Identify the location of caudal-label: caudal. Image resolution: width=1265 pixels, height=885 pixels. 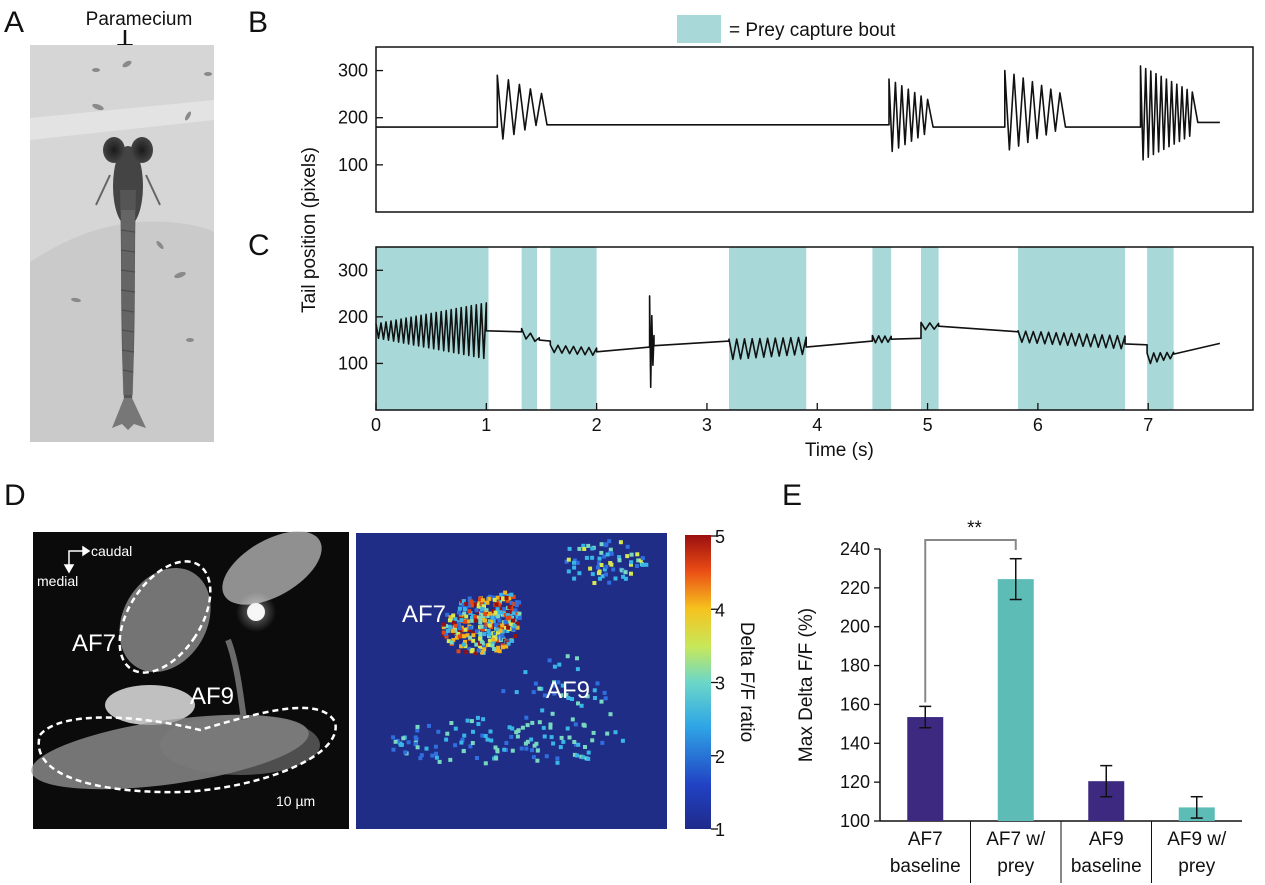
(111, 551).